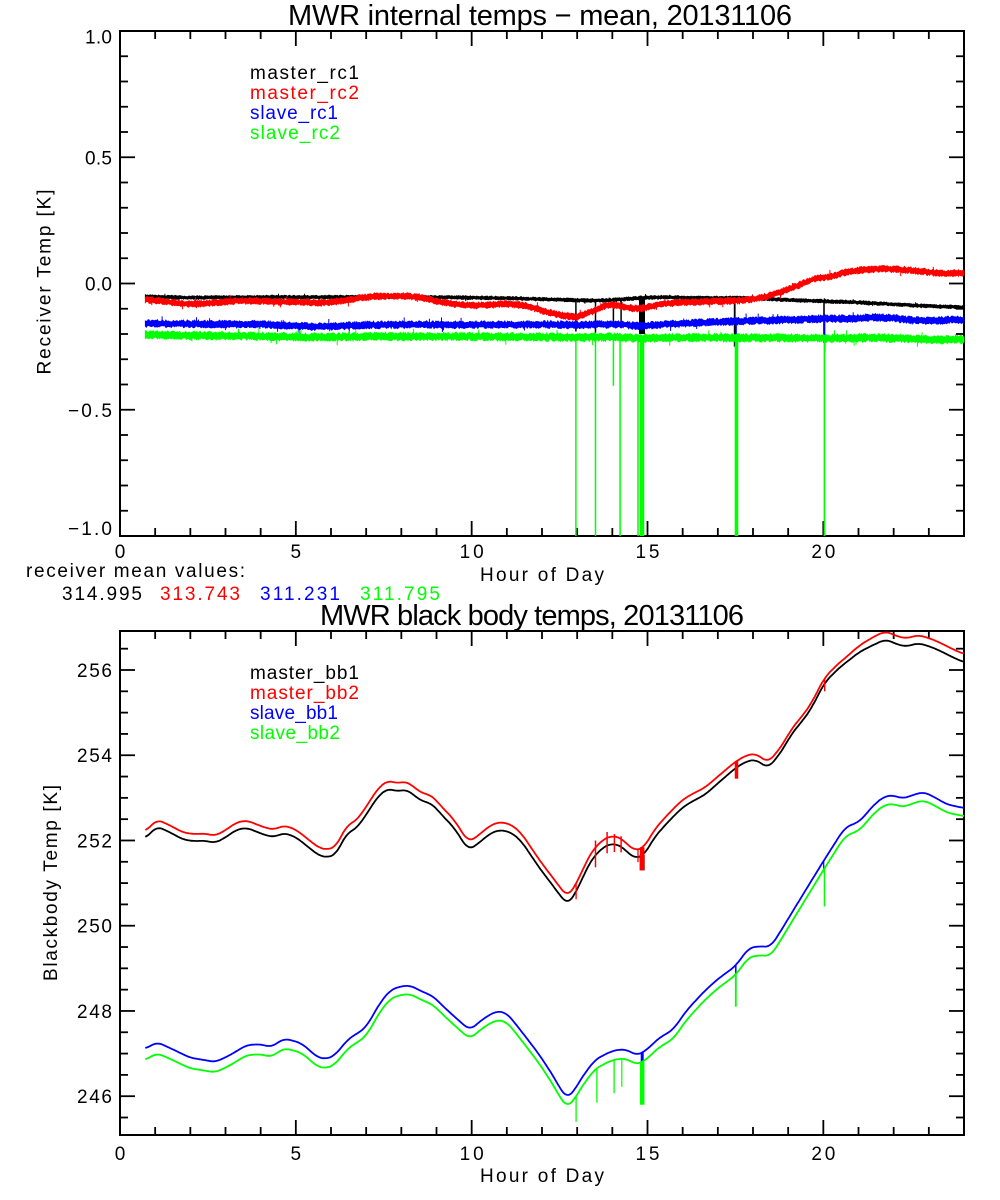 Image resolution: width=1000 pixels, height=1200 pixels. What do you see at coordinates (98, 38) in the screenshot?
I see `svg-text: 1.0` at bounding box center [98, 38].